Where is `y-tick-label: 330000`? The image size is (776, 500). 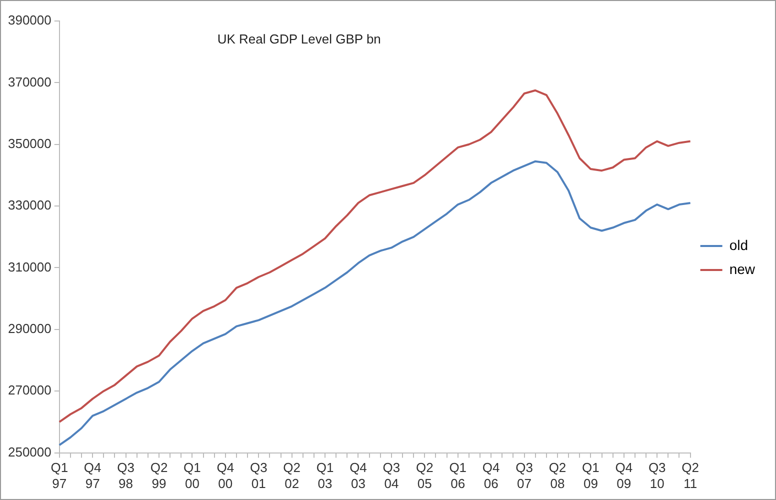 y-tick-label: 330000 is located at coordinates (30, 205).